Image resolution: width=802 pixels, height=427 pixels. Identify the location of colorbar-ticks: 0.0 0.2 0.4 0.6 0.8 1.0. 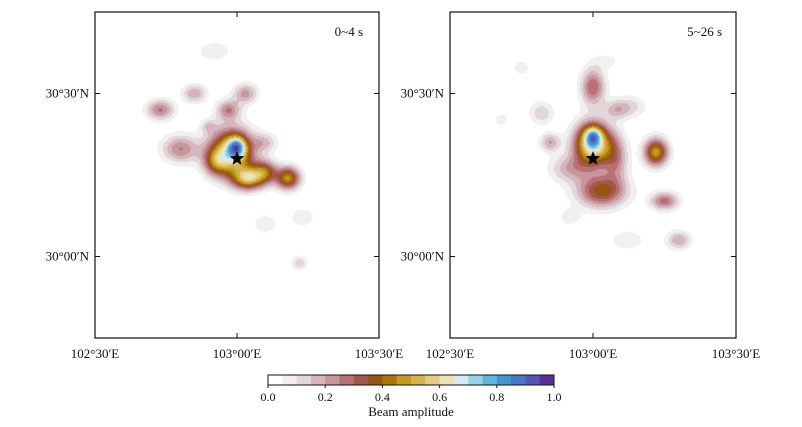
(411, 394).